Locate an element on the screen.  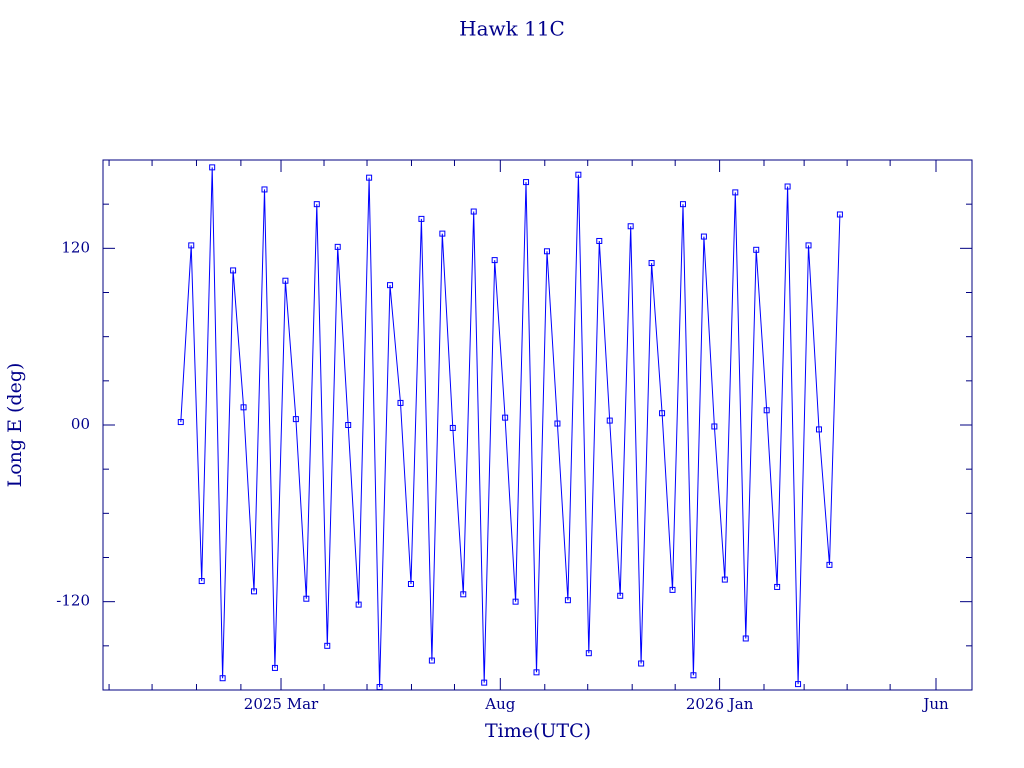
y-tick-label: 00 is located at coordinates (80, 424).